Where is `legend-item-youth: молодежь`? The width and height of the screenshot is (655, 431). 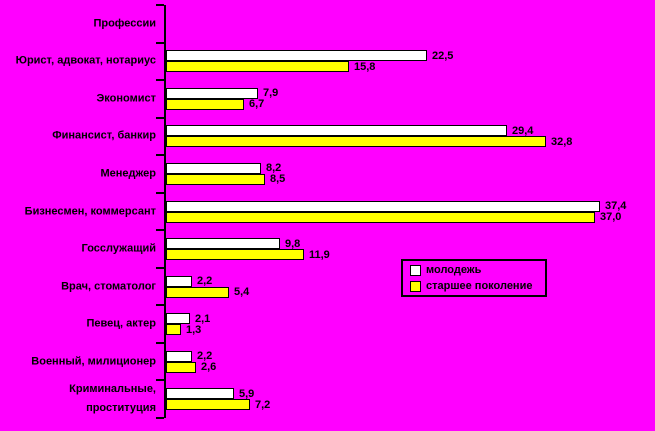 legend-item-youth: молодежь is located at coordinates (477, 270).